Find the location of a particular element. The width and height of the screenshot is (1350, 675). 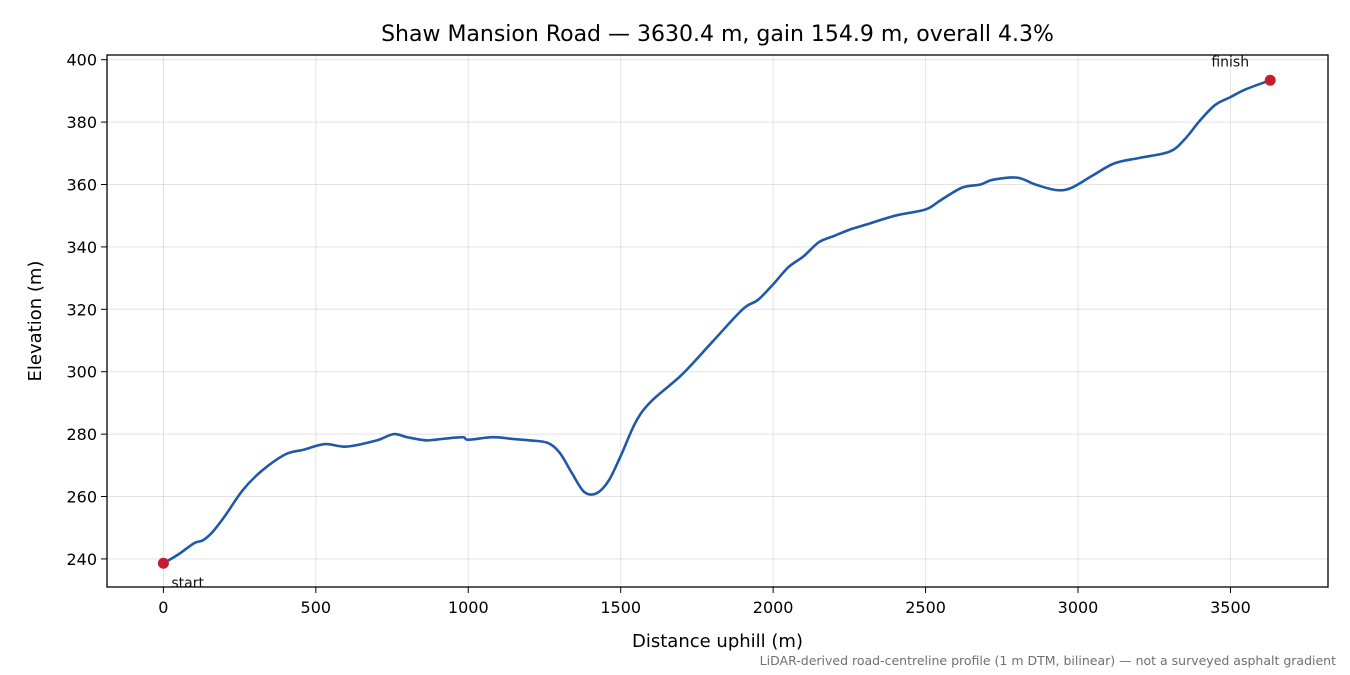

x-axis-label: Distance uphill (m) is located at coordinates (717, 641).